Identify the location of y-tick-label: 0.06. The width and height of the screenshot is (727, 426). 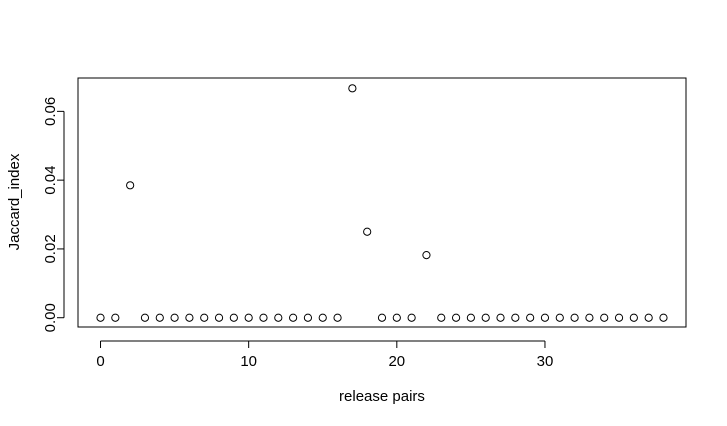
(50, 111).